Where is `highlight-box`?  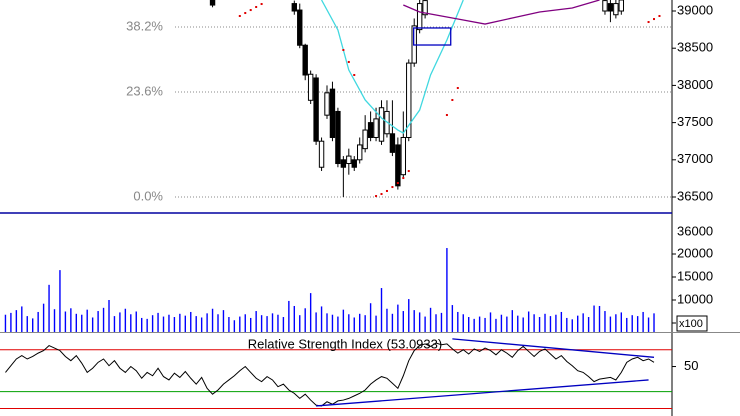 highlight-box is located at coordinates (432, 36).